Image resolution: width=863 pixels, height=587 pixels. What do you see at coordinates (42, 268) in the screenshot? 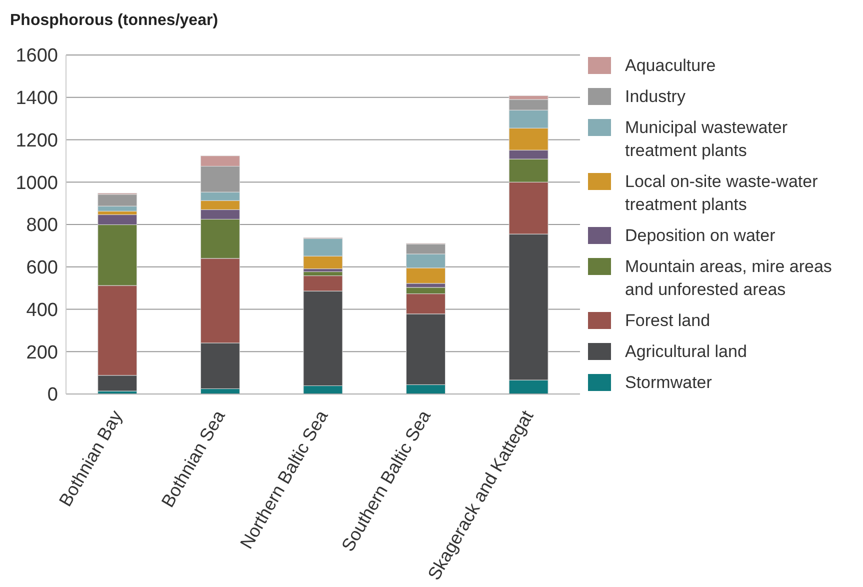
I see `y-tick-label: 600` at bounding box center [42, 268].